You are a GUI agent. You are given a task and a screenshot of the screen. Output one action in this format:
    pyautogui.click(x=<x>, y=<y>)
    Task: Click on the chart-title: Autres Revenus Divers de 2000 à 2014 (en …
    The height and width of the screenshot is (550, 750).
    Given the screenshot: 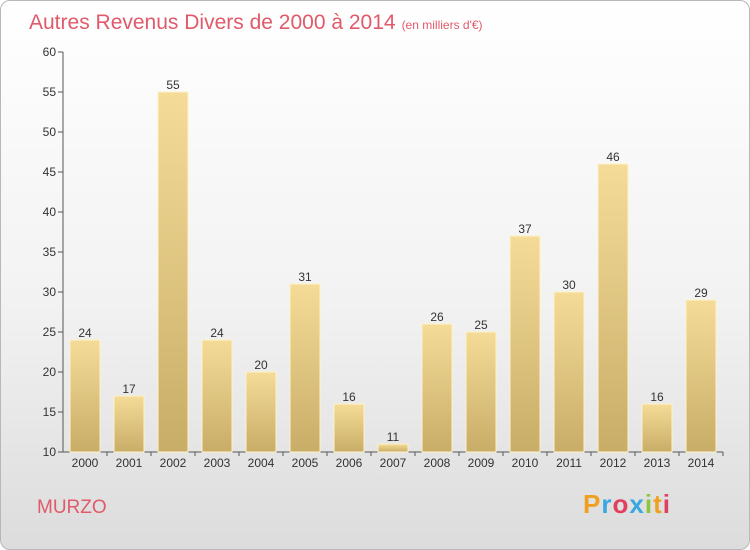 What is the action you would take?
    pyautogui.click(x=256, y=23)
    